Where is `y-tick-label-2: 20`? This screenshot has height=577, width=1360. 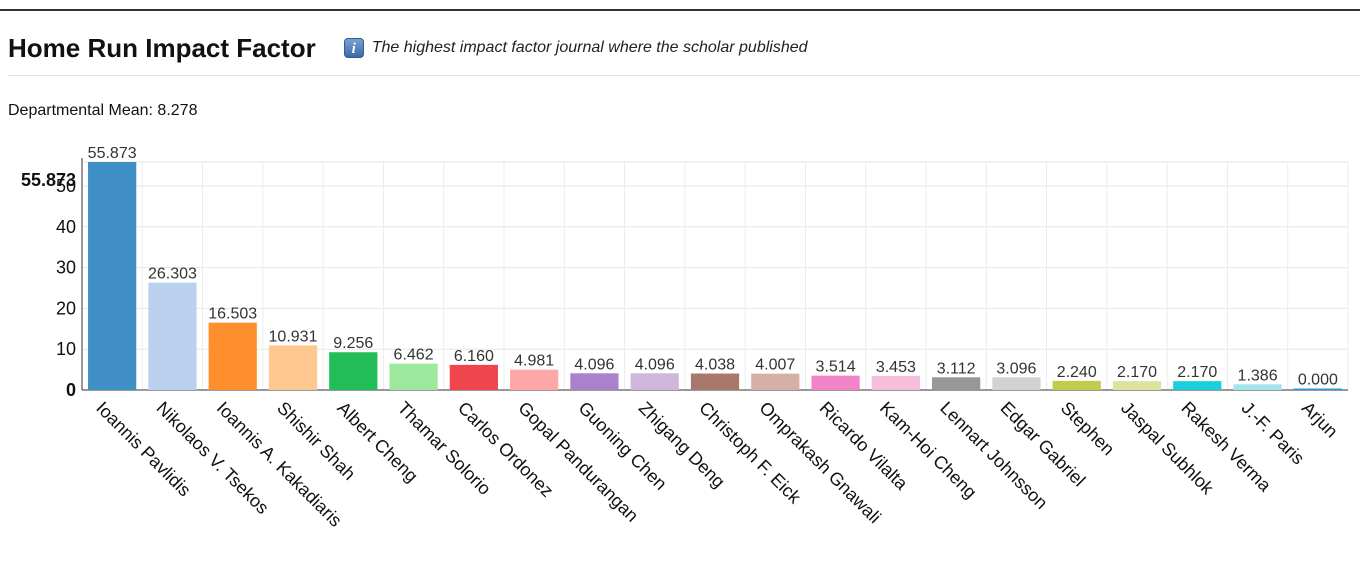 y-tick-label-2: 20 is located at coordinates (66, 308).